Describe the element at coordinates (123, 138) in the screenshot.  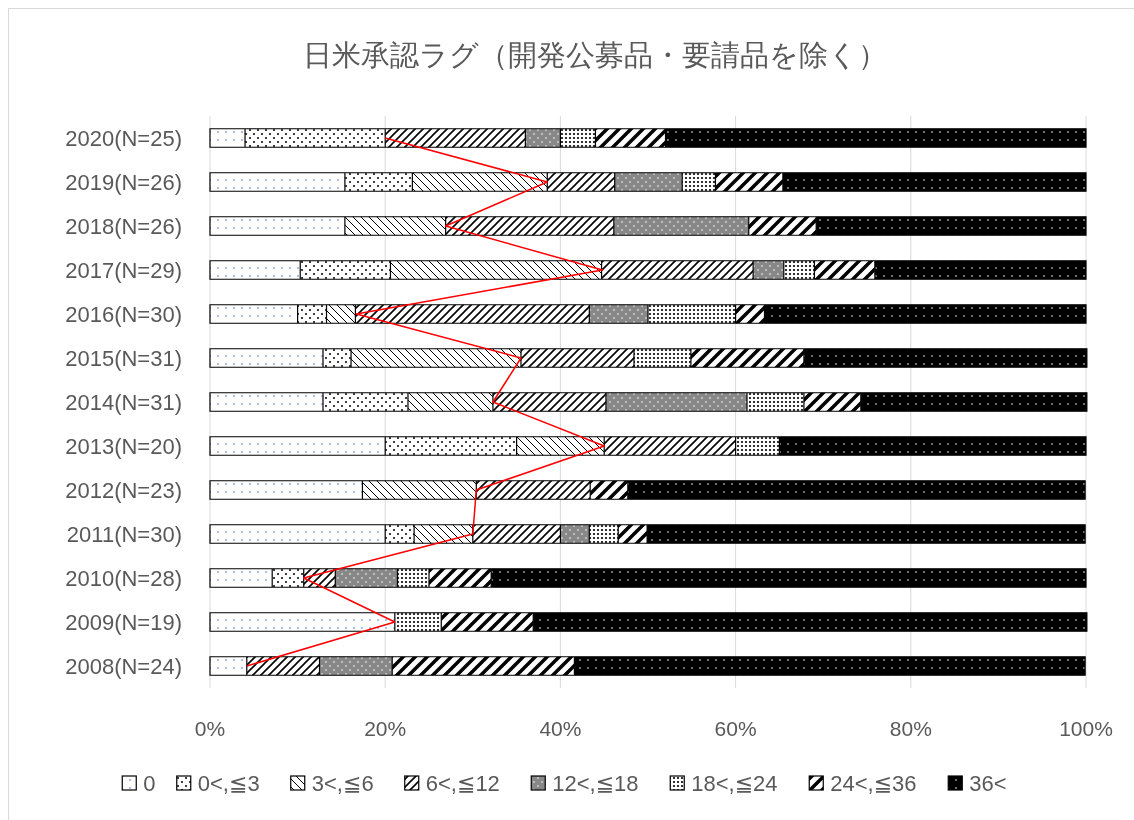
I see `y-tick-label: 2020(N=25)` at that location.